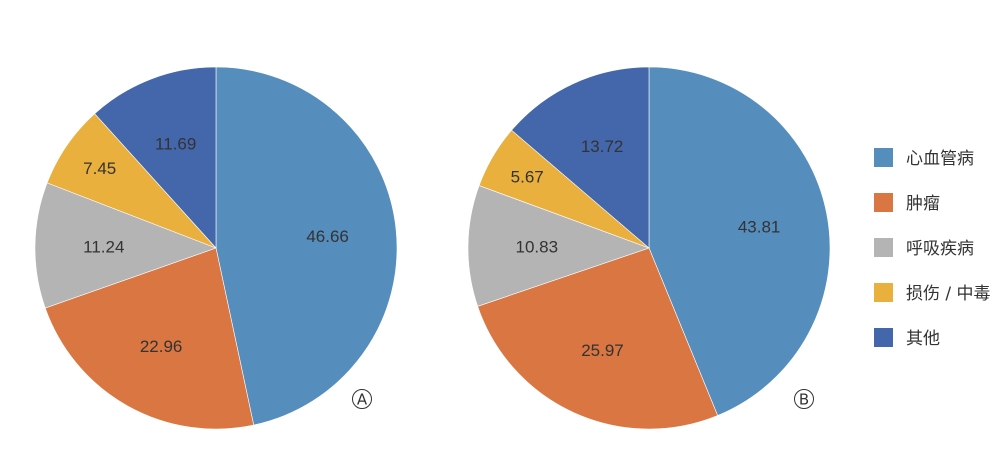 The height and width of the screenshot is (457, 1008). What do you see at coordinates (537, 247) in the screenshot?
I see `pie-b-label-2: 10.83` at bounding box center [537, 247].